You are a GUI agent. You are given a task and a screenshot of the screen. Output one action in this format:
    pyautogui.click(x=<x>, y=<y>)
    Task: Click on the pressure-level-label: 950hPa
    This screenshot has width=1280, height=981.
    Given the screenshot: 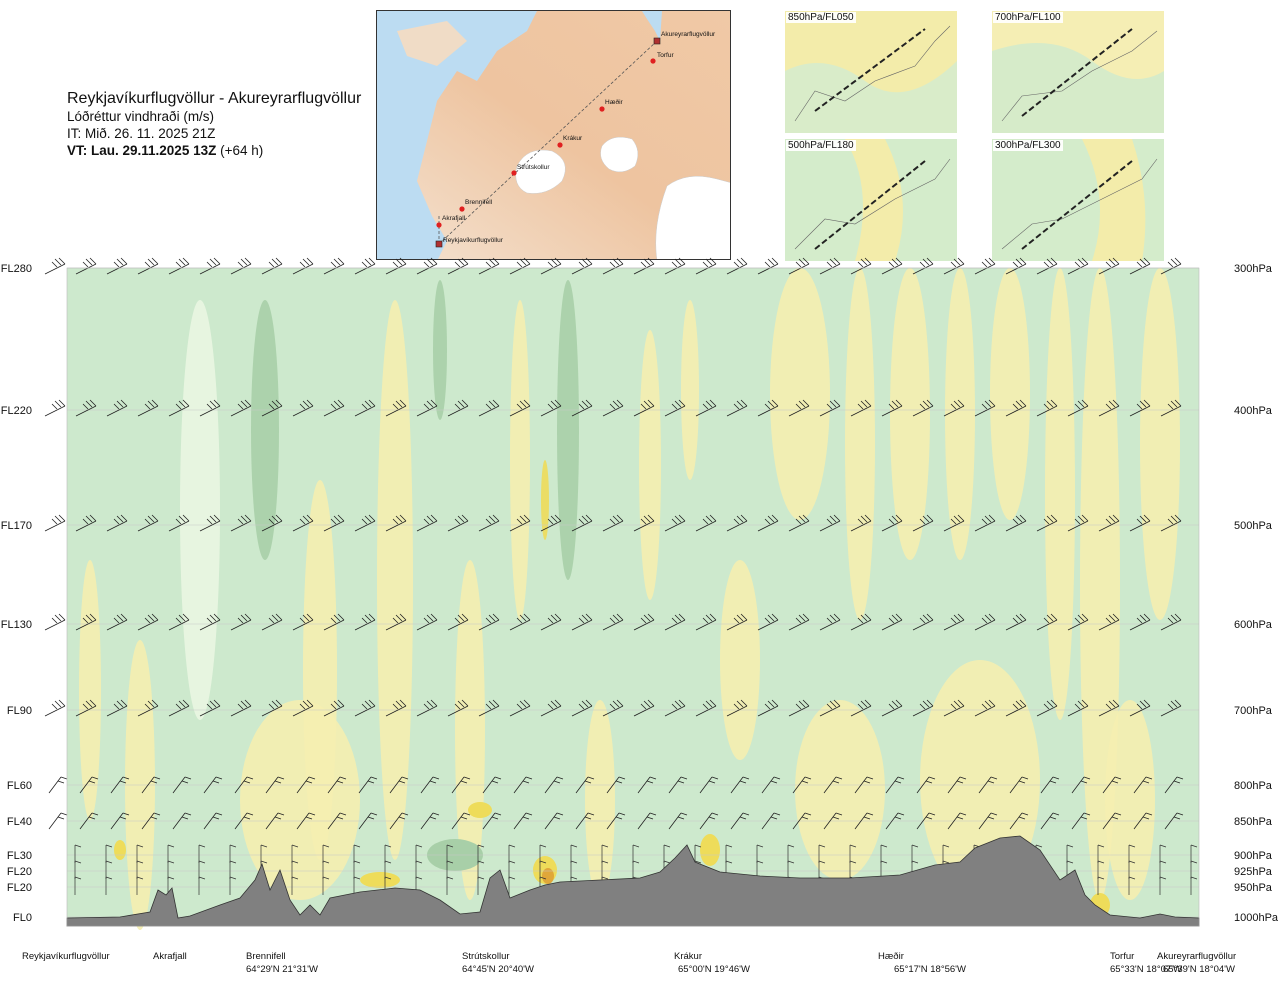 What is the action you would take?
    pyautogui.click(x=1253, y=888)
    